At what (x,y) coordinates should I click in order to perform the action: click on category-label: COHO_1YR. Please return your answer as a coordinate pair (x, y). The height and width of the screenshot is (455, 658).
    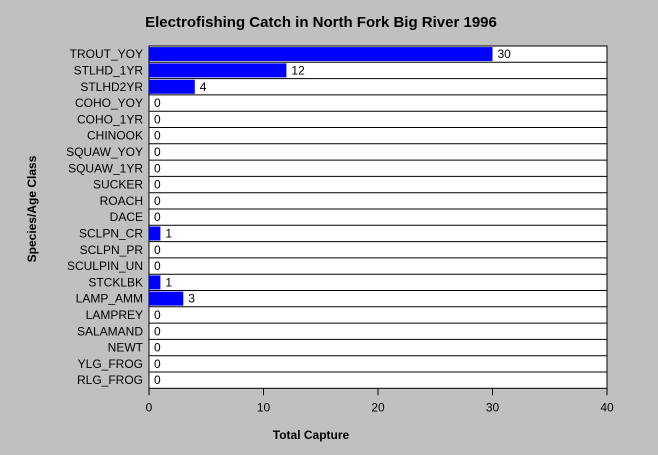
    Looking at the image, I should click on (110, 119).